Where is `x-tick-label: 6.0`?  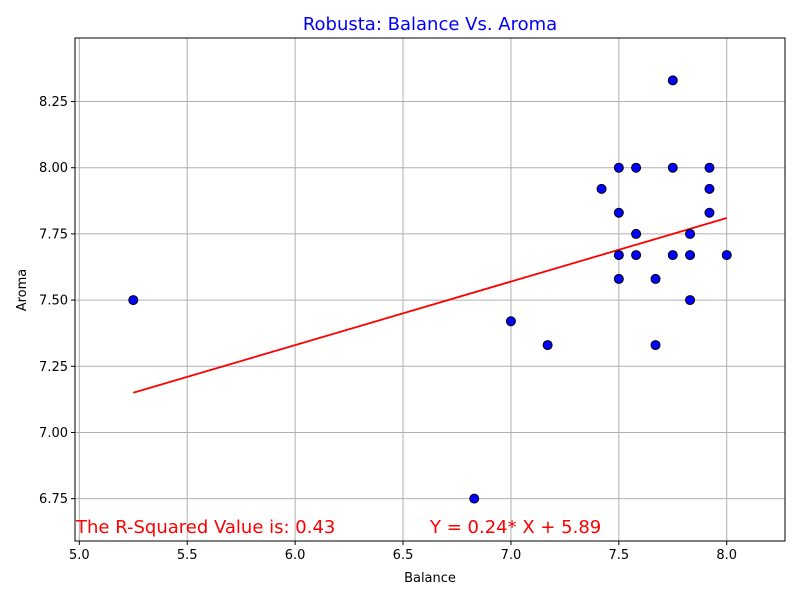 x-tick-label: 6.0 is located at coordinates (295, 555).